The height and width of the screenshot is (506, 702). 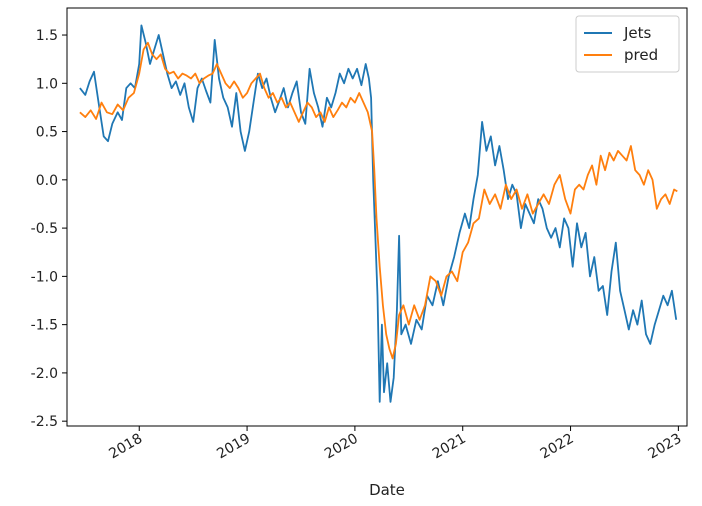 I want to click on x-tick-label: 2021, so click(x=449, y=447).